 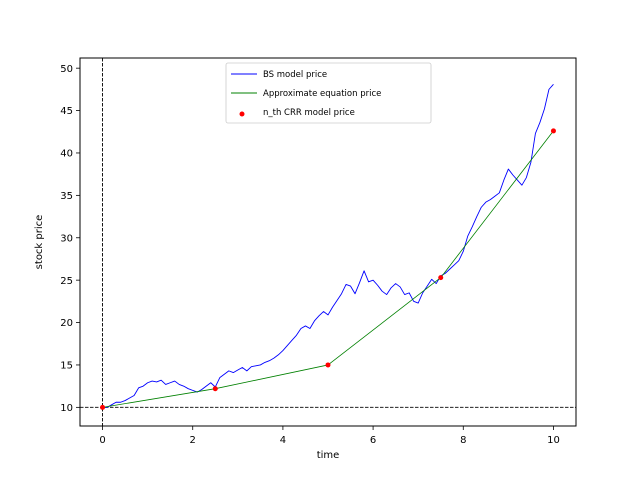 I want to click on y-tick-label: 30, so click(x=66, y=238).